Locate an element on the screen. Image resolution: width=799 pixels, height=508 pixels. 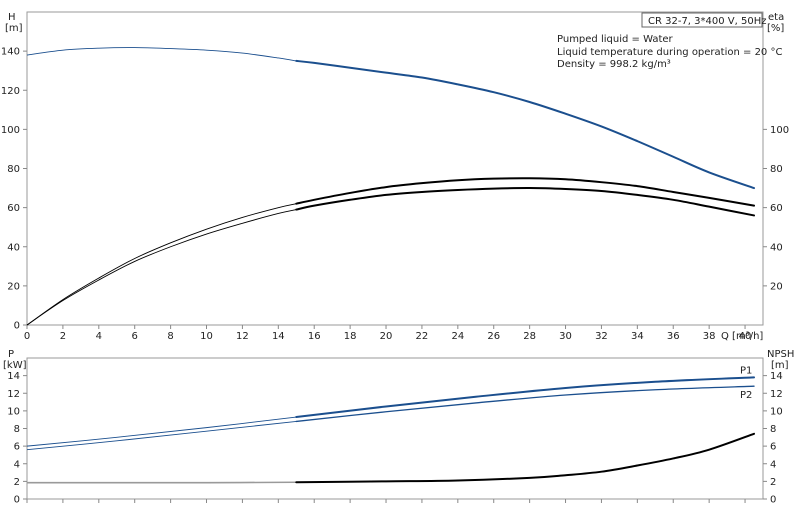
y-tick-label-right: 60 is located at coordinates (776, 208).